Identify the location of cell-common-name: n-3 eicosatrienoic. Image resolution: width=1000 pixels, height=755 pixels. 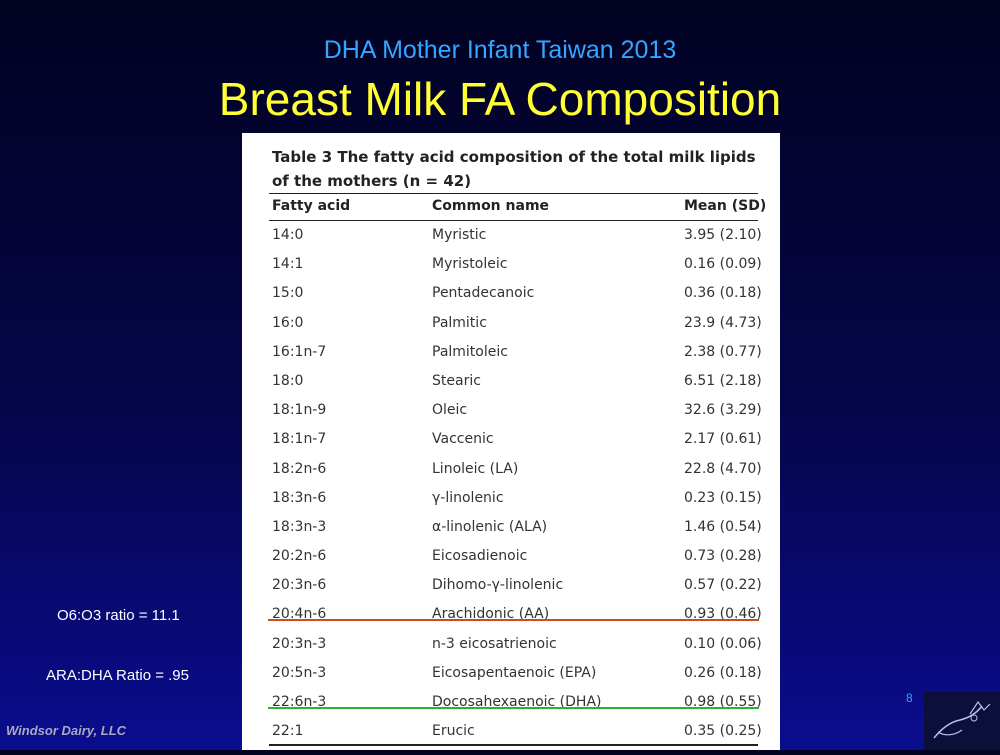
(494, 643).